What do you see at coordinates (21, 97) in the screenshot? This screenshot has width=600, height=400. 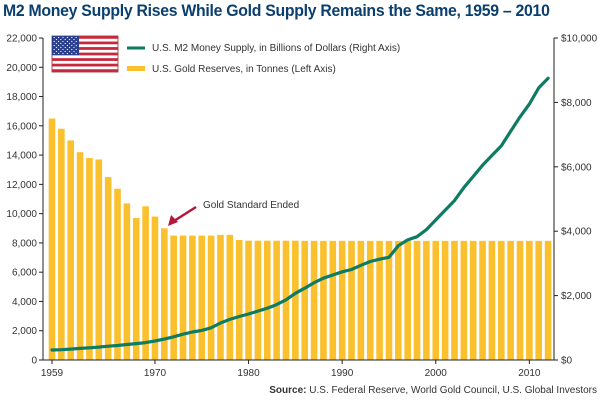 I see `left-tick-label: 18,000` at bounding box center [21, 97].